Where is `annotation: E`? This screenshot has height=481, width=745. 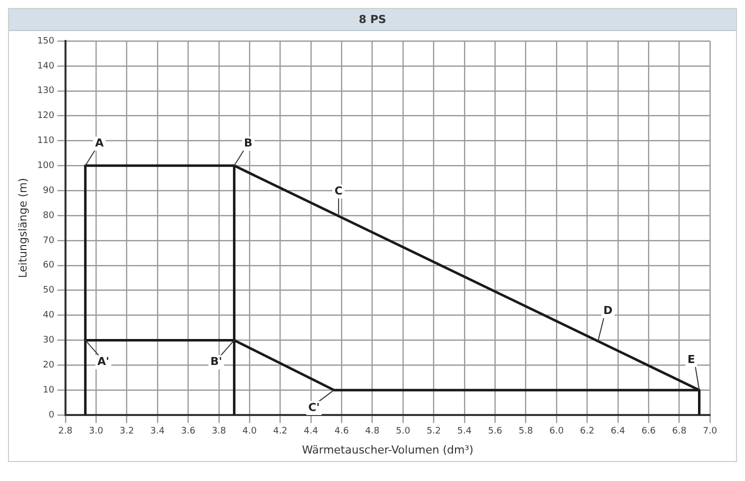
annotation: E is located at coordinates (692, 359).